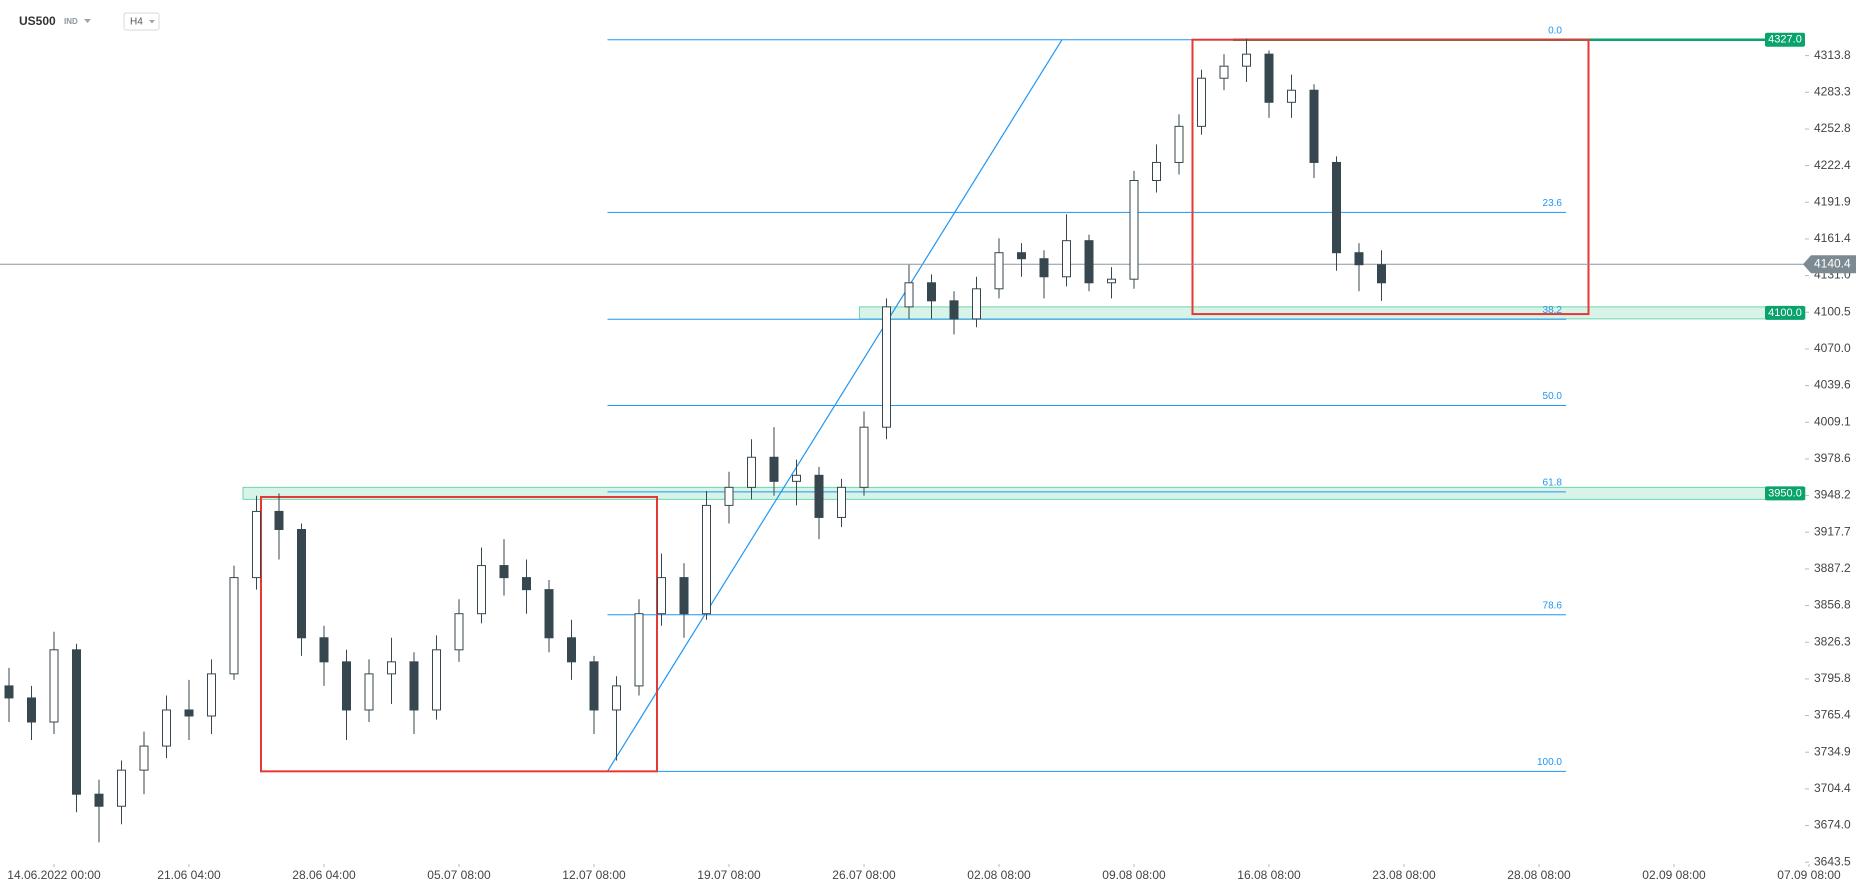  What do you see at coordinates (1553, 396) in the screenshot?
I see `fib-label: 50.0` at bounding box center [1553, 396].